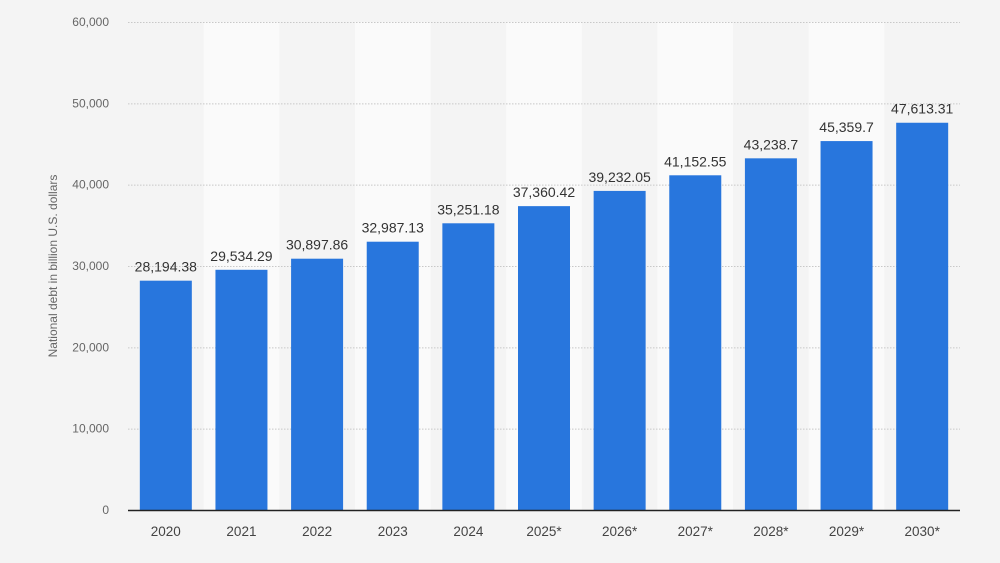 The width and height of the screenshot is (1000, 563). Describe the element at coordinates (619, 350) in the screenshot. I see `bar-2026*` at that location.